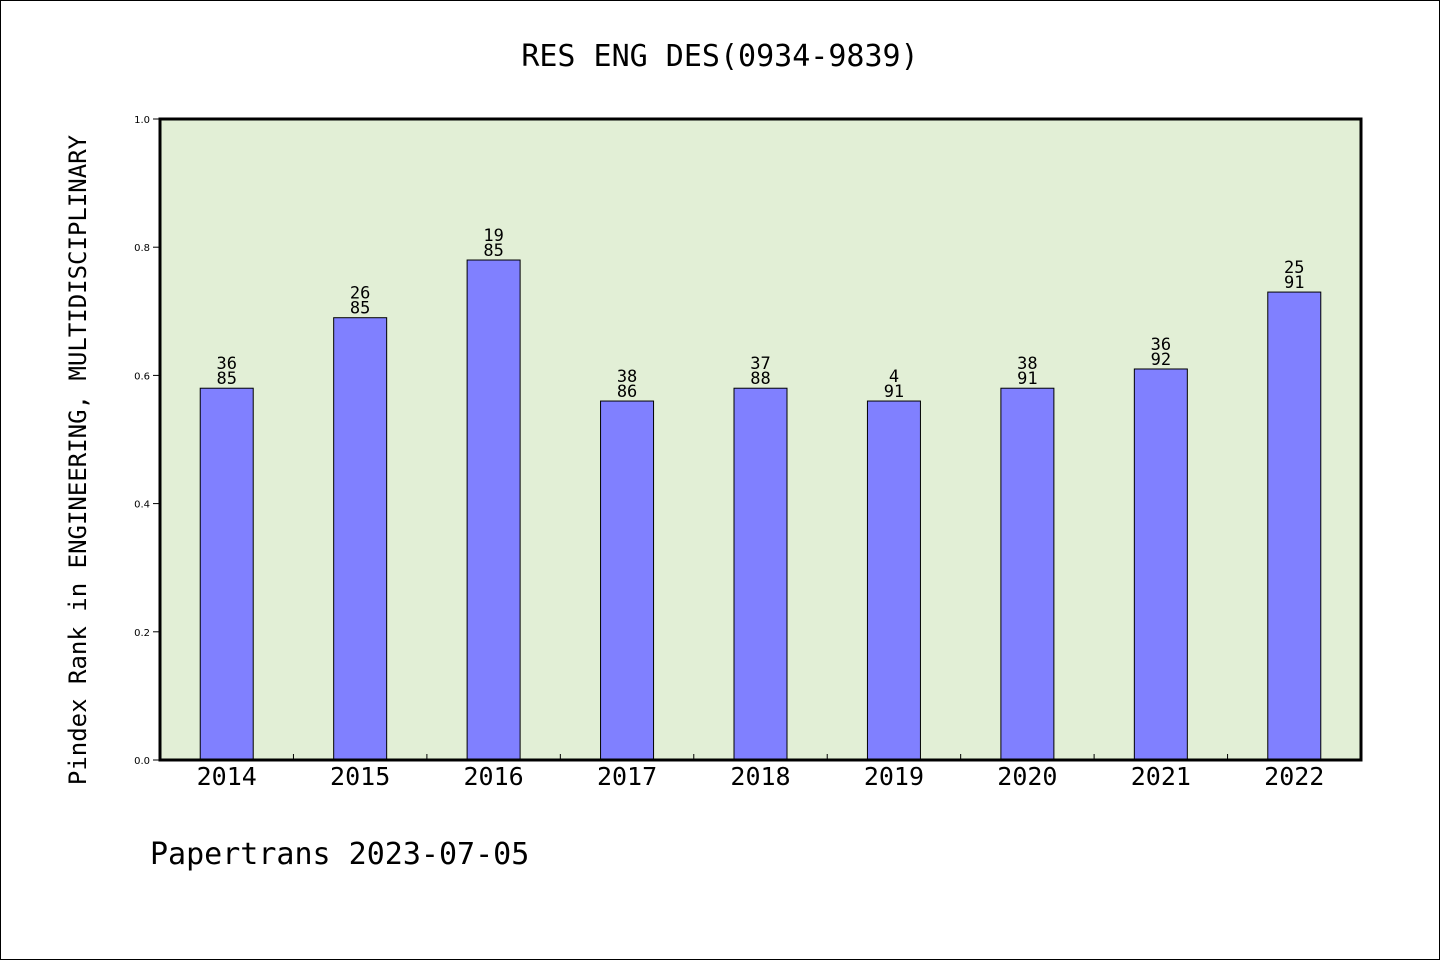  I want to click on y-tick-label: 1.0, so click(142, 120).